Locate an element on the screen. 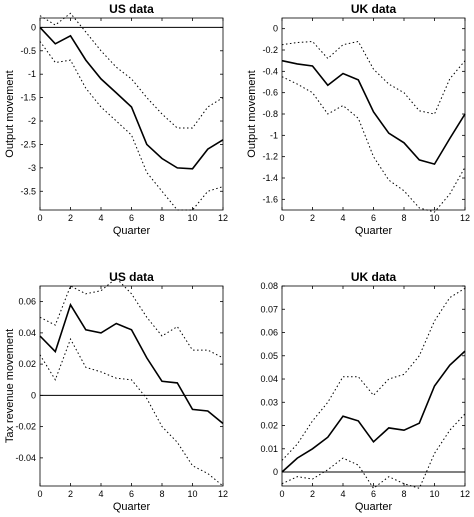 The width and height of the screenshot is (474, 517). y-tick-label: -1.2 is located at coordinates (270, 157).